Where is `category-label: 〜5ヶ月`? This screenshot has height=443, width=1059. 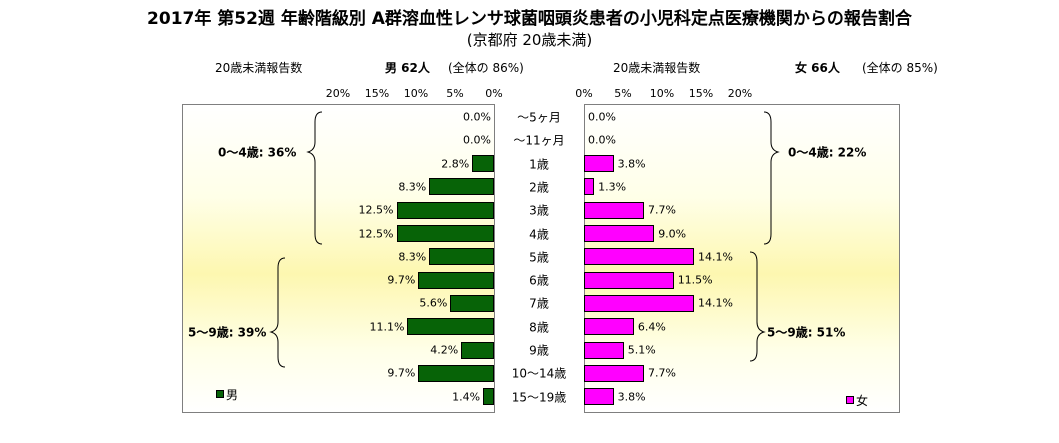
category-label: 〜5ヶ月 is located at coordinates (539, 117).